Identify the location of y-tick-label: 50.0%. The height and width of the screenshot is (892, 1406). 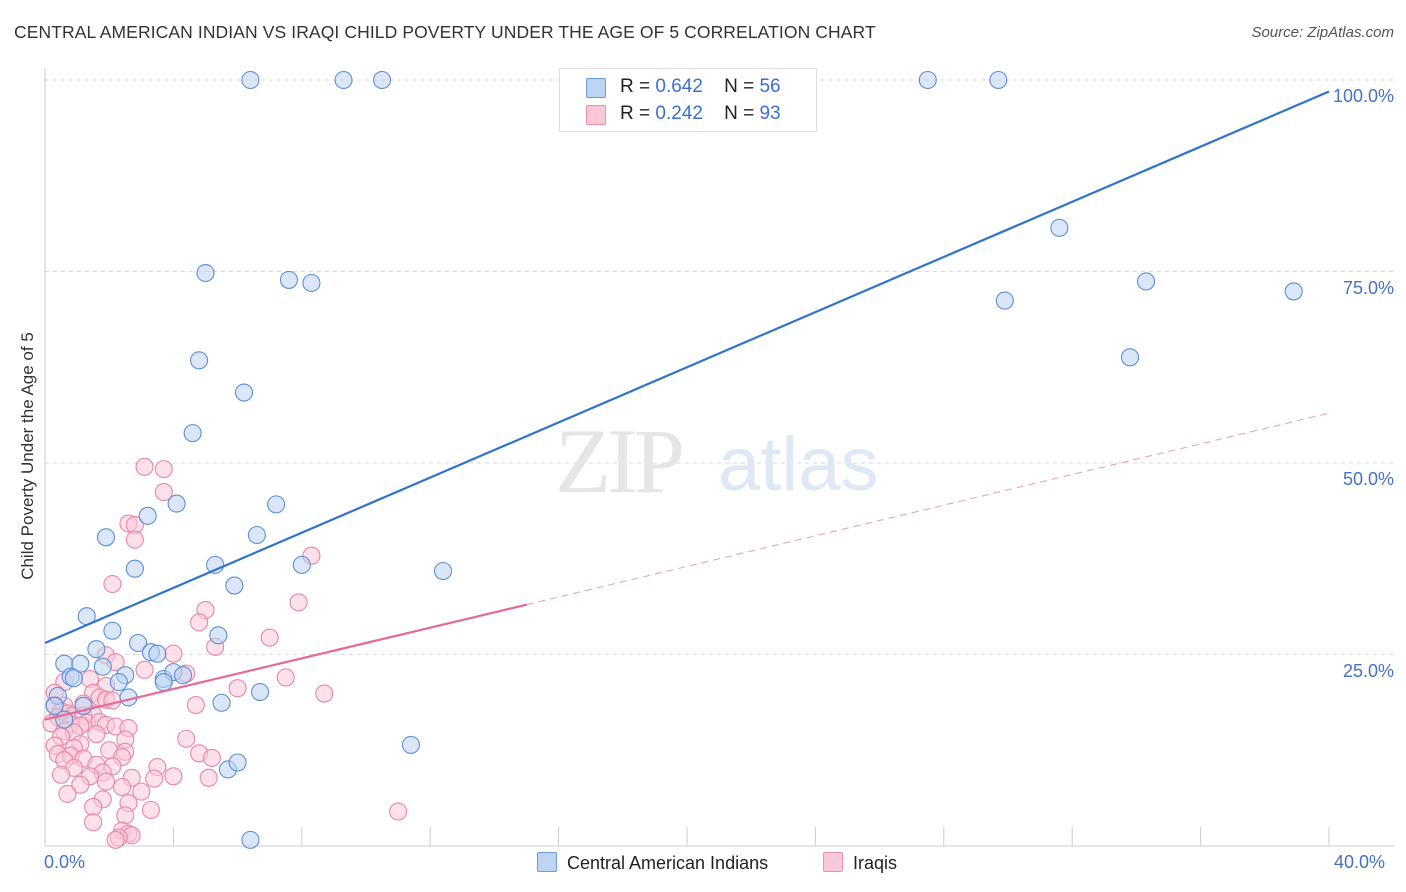
(1368, 479).